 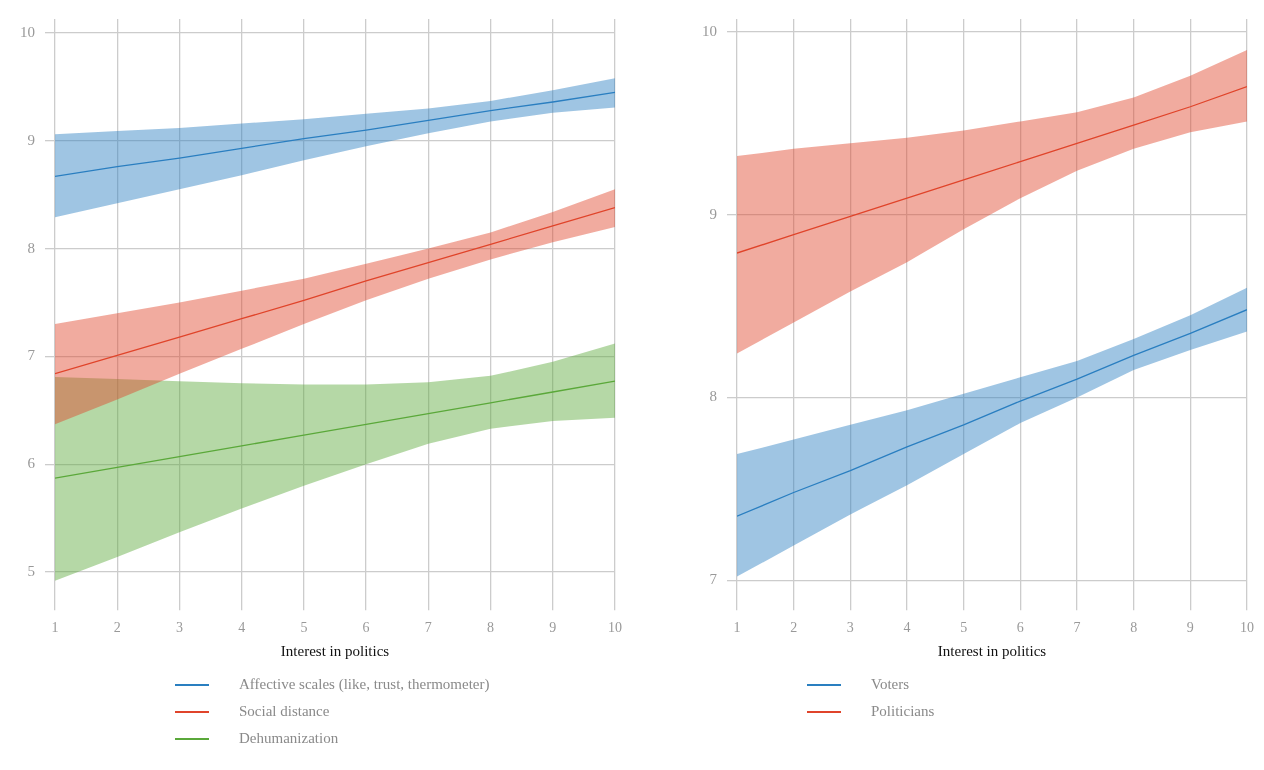 What do you see at coordinates (31, 570) in the screenshot?
I see `y-tick-label: 5` at bounding box center [31, 570].